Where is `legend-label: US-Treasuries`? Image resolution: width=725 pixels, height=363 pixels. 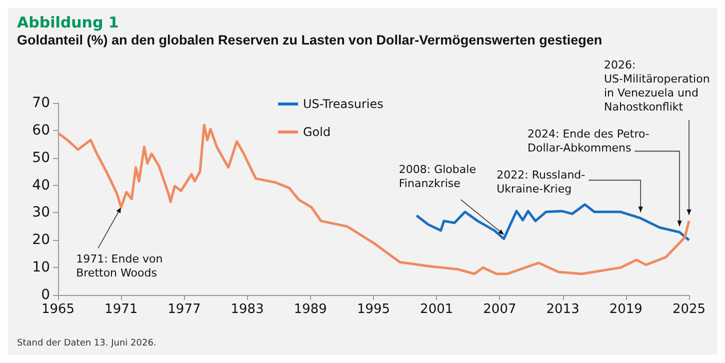
legend-label: US-Treasuries is located at coordinates (343, 104).